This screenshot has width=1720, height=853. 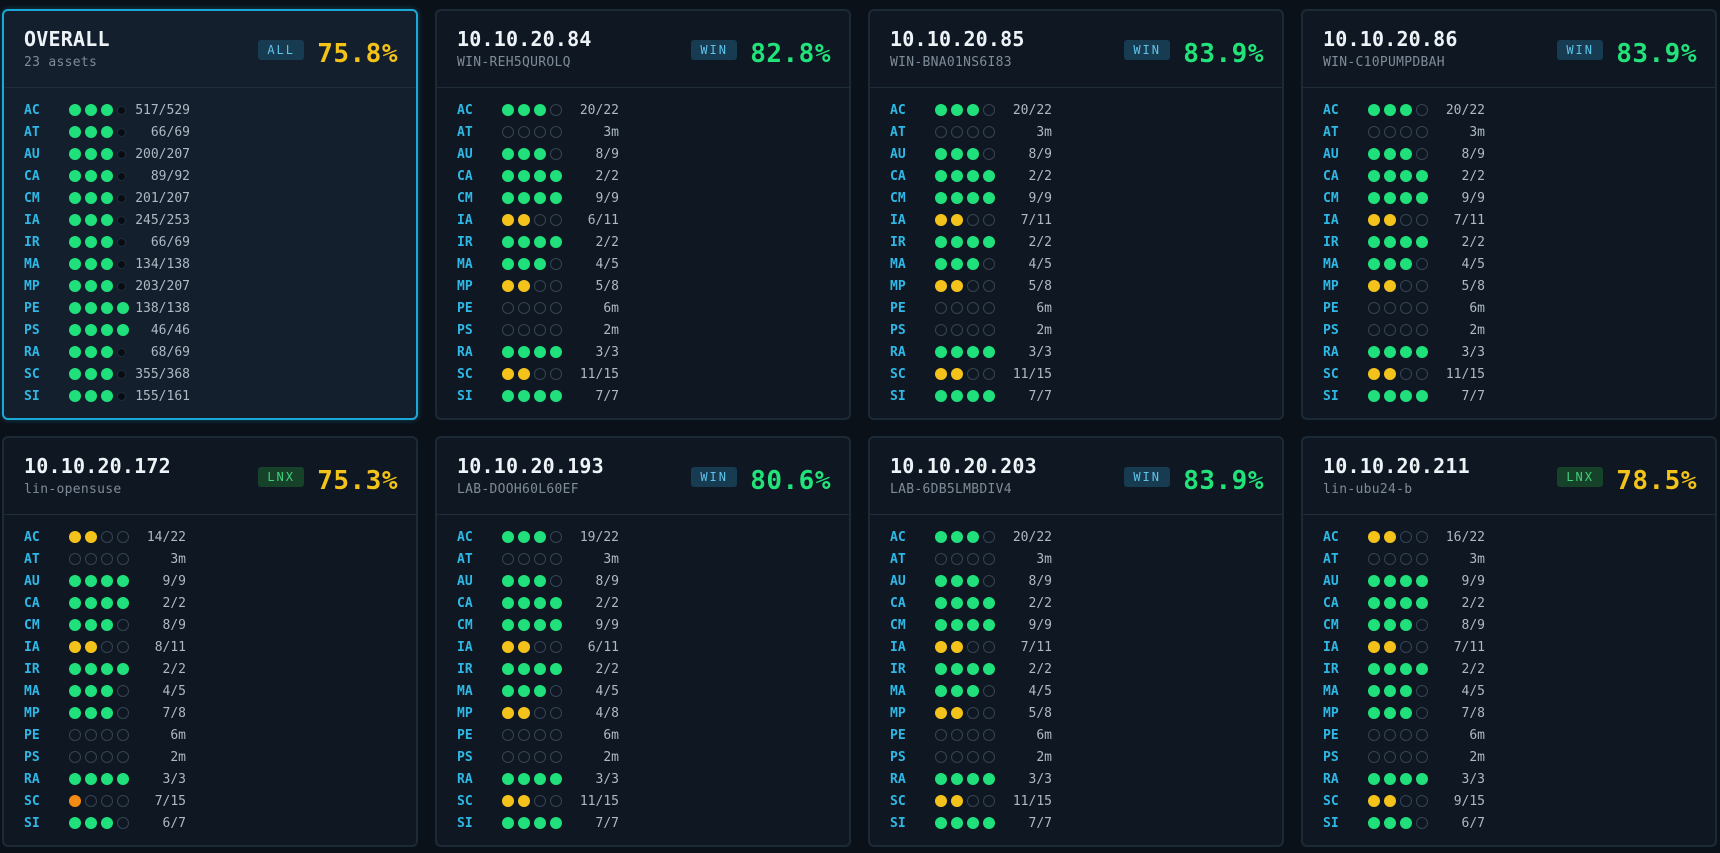 What do you see at coordinates (210, 476) in the screenshot?
I see `card-header: 10.10.20.172 lin-opensuse LNX 75.3%` at bounding box center [210, 476].